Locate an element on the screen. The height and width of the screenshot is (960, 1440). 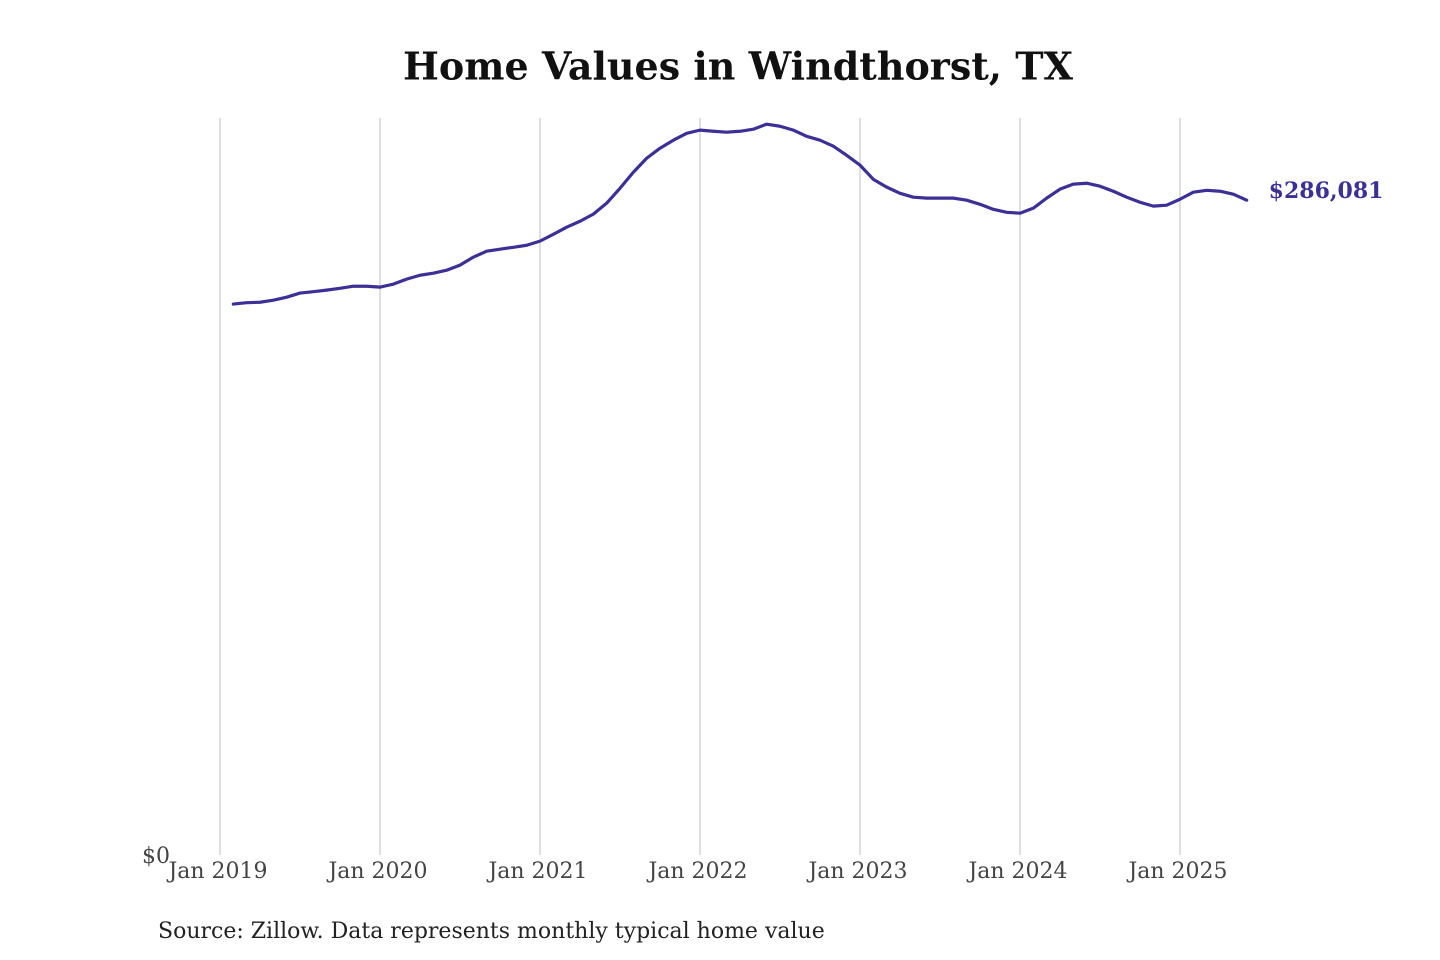
x-tick-label: Jan 2025 is located at coordinates (1176, 871).